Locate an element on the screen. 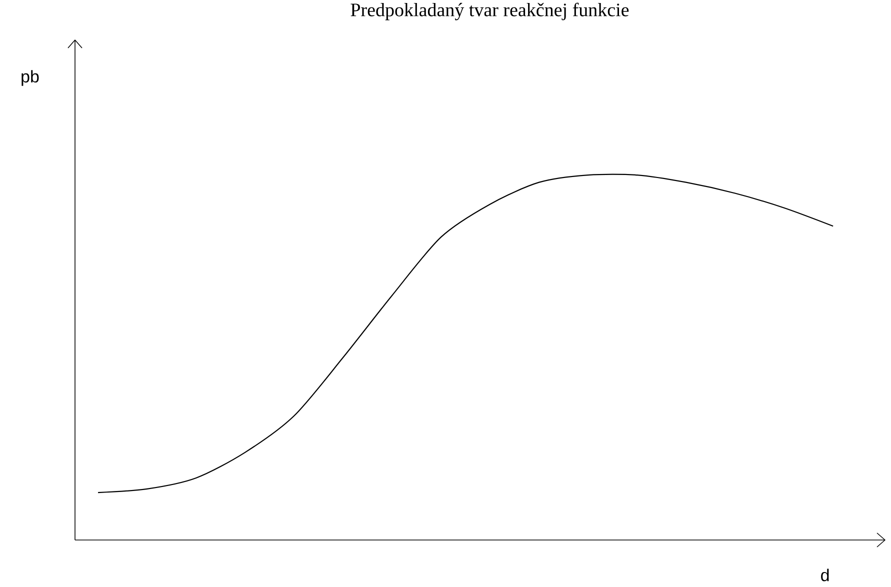 The width and height of the screenshot is (891, 587). text: pb is located at coordinates (30, 78).